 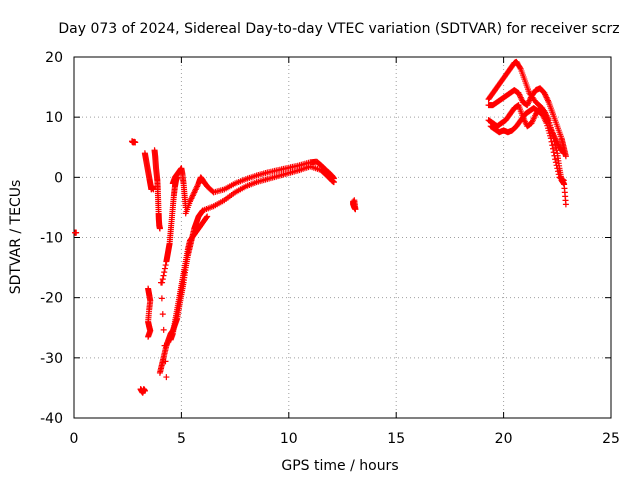 What do you see at coordinates (396, 439) in the screenshot?
I see `x-tick-label: 15` at bounding box center [396, 439].